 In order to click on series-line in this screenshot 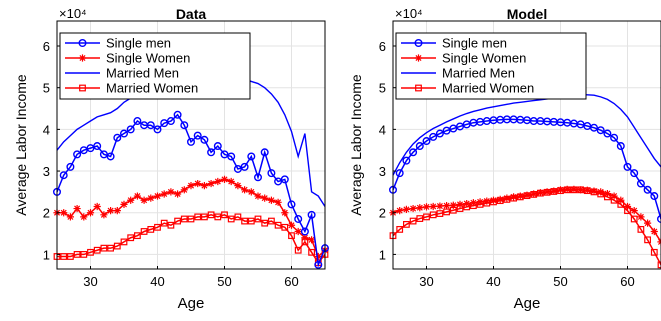, I will do `click(526, 135)`.